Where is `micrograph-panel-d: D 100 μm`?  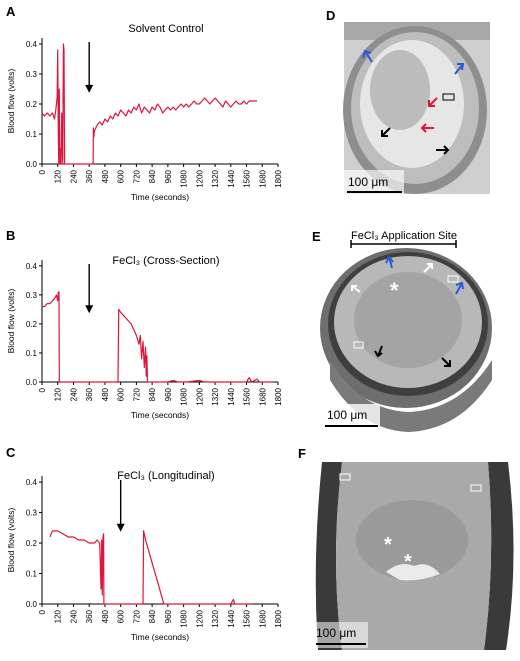 micrograph-panel-d: D 100 μm is located at coordinates (408, 101).